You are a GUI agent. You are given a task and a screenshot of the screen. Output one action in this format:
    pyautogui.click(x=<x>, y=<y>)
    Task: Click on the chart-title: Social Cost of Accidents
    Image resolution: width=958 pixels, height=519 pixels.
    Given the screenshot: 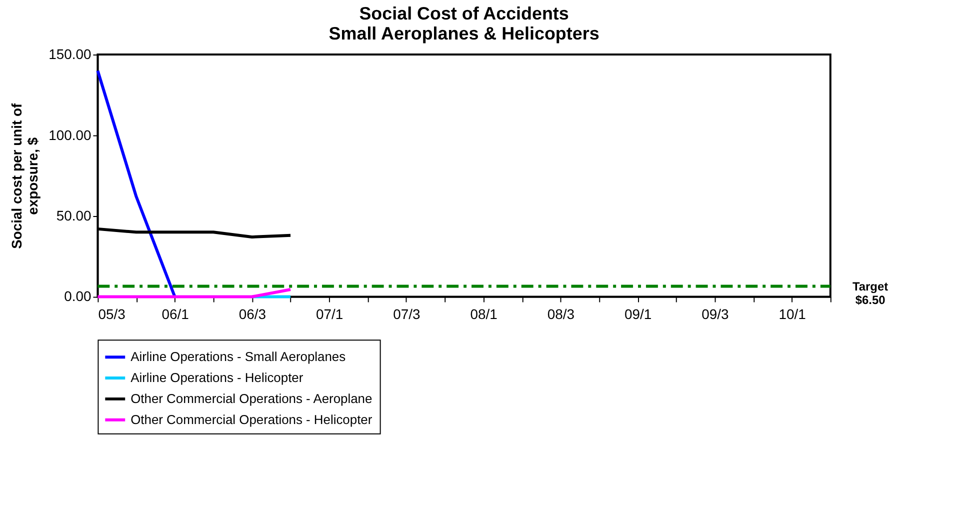 What is the action you would take?
    pyautogui.click(x=464, y=14)
    